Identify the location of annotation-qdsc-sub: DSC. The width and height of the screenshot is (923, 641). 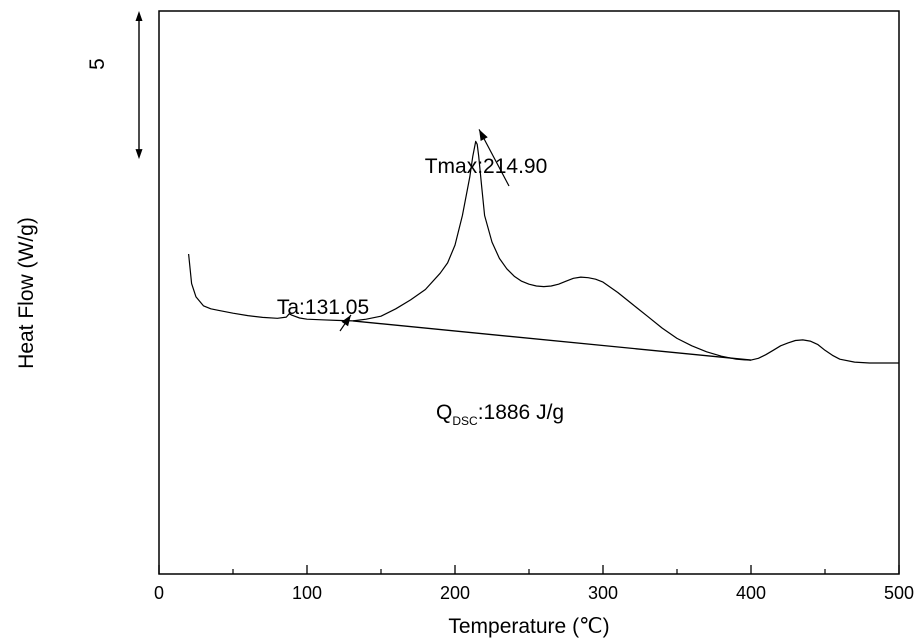
(465, 421).